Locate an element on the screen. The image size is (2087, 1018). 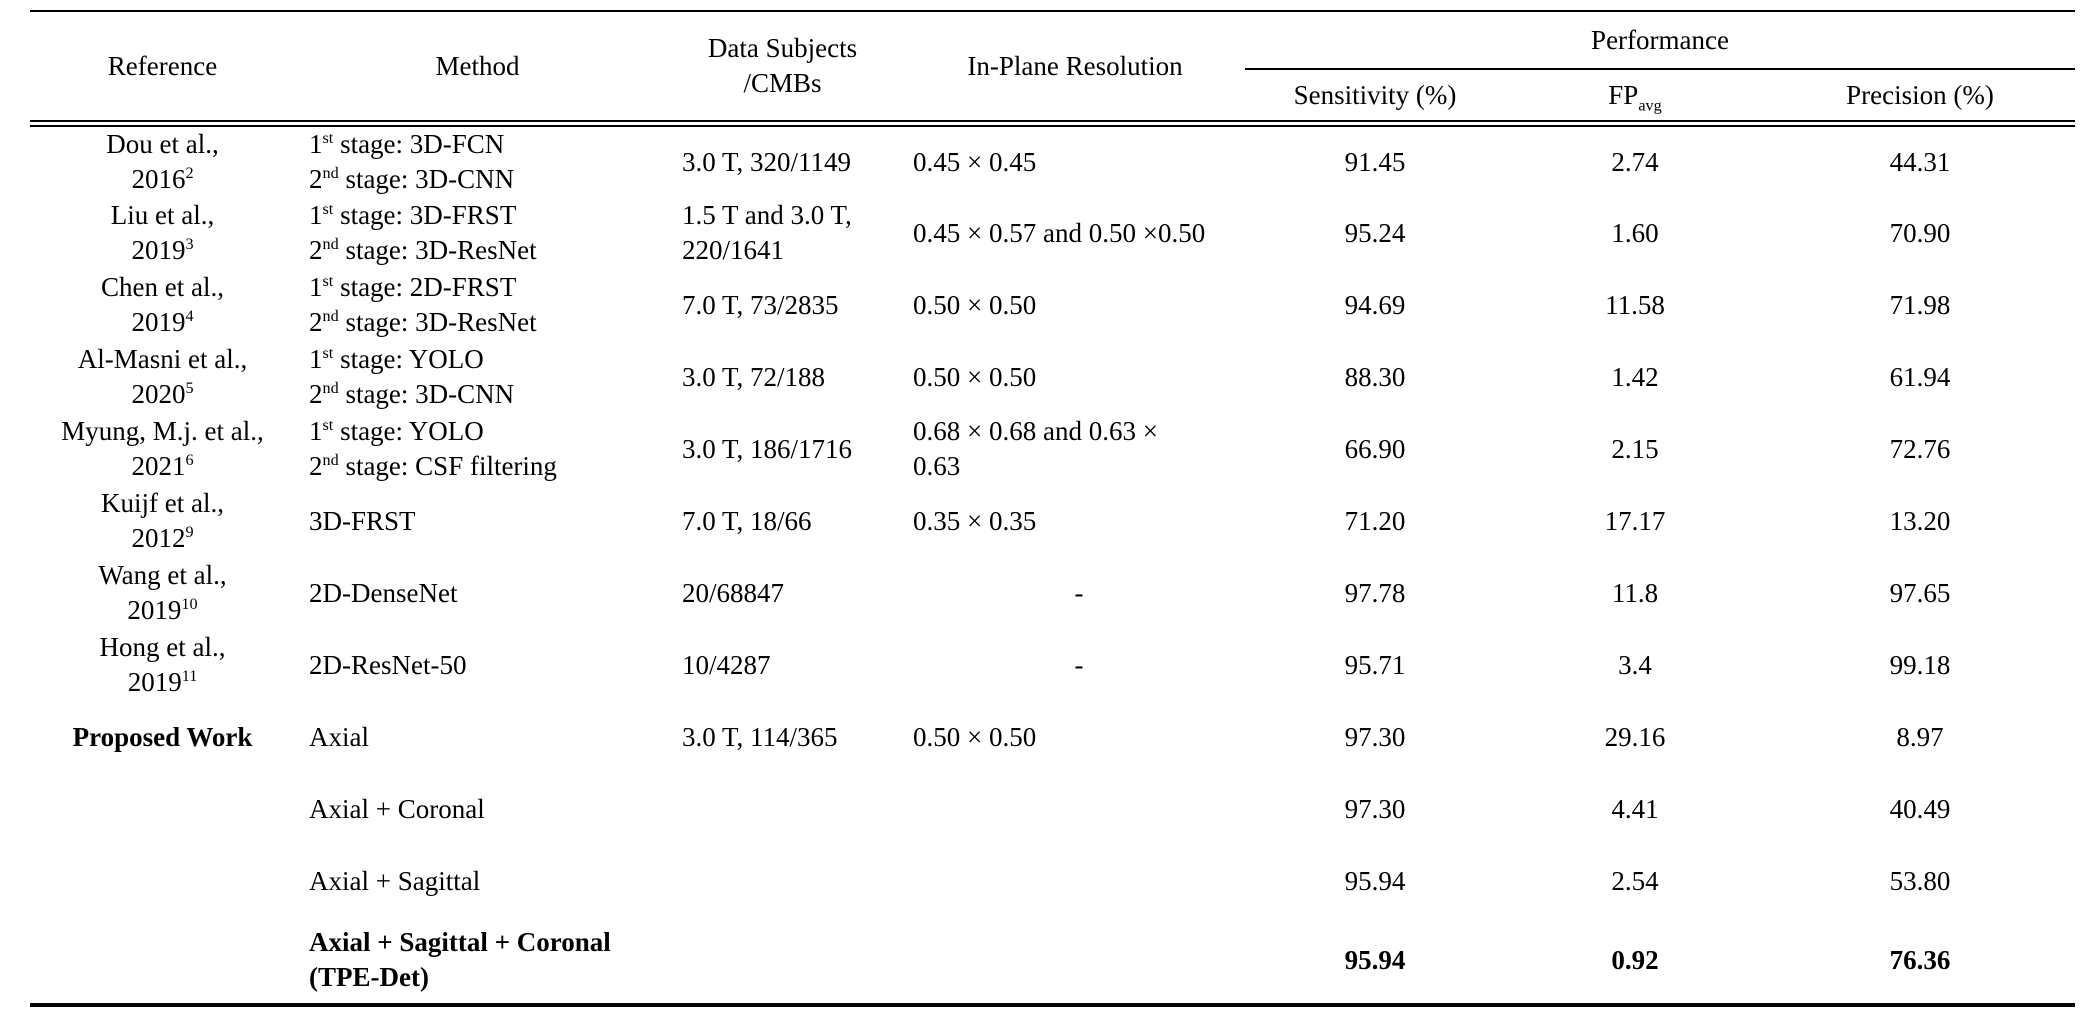
cell-method: Axial is located at coordinates (477, 737).